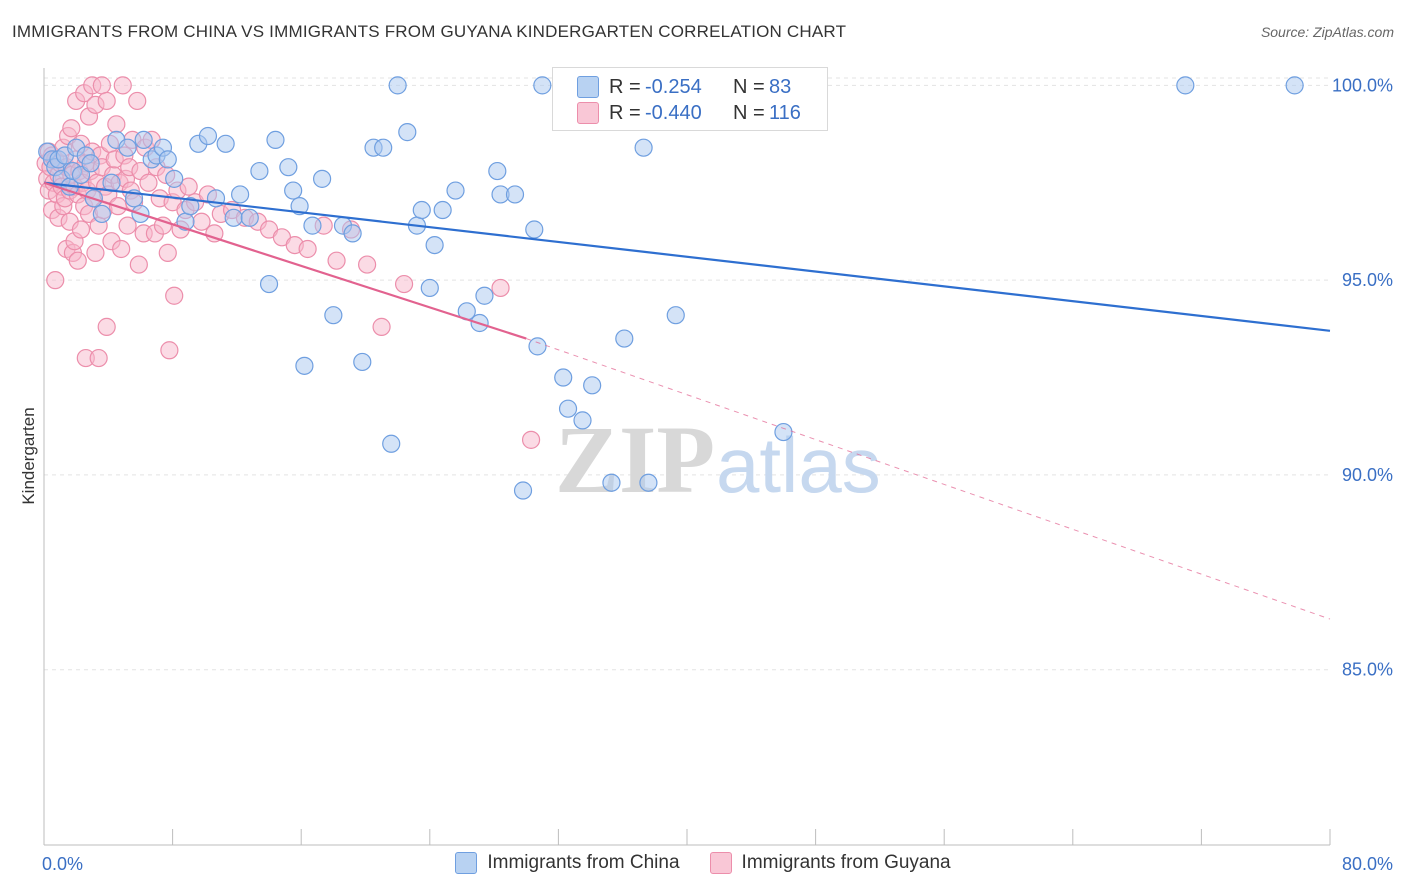  I want to click on x-tick-label-min: 0.0%, so click(62, 864).